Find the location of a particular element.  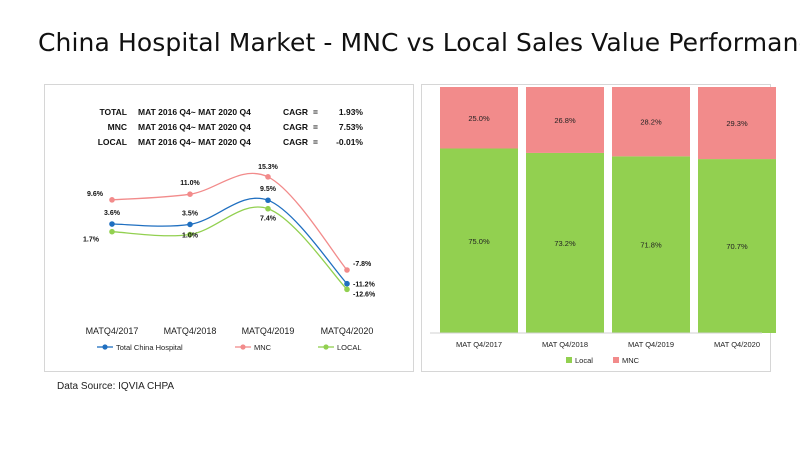

legend-label: Local is located at coordinates (584, 360).